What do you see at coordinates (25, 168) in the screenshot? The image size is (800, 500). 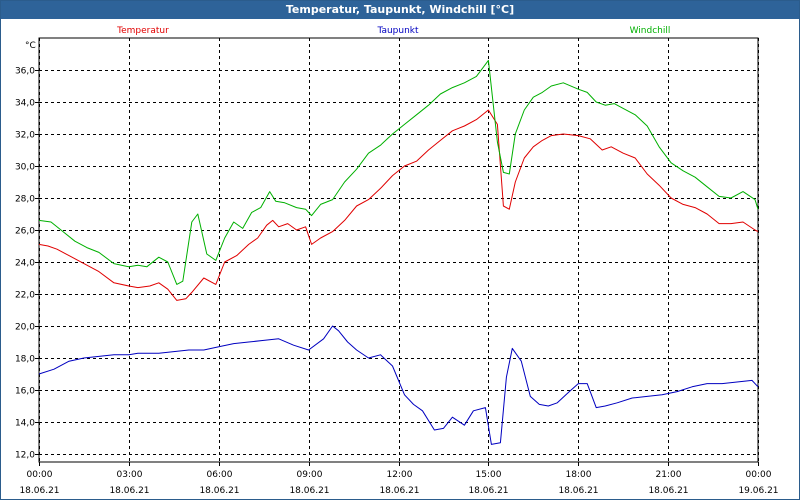 I see `y-tick-label: 30,0` at bounding box center [25, 168].